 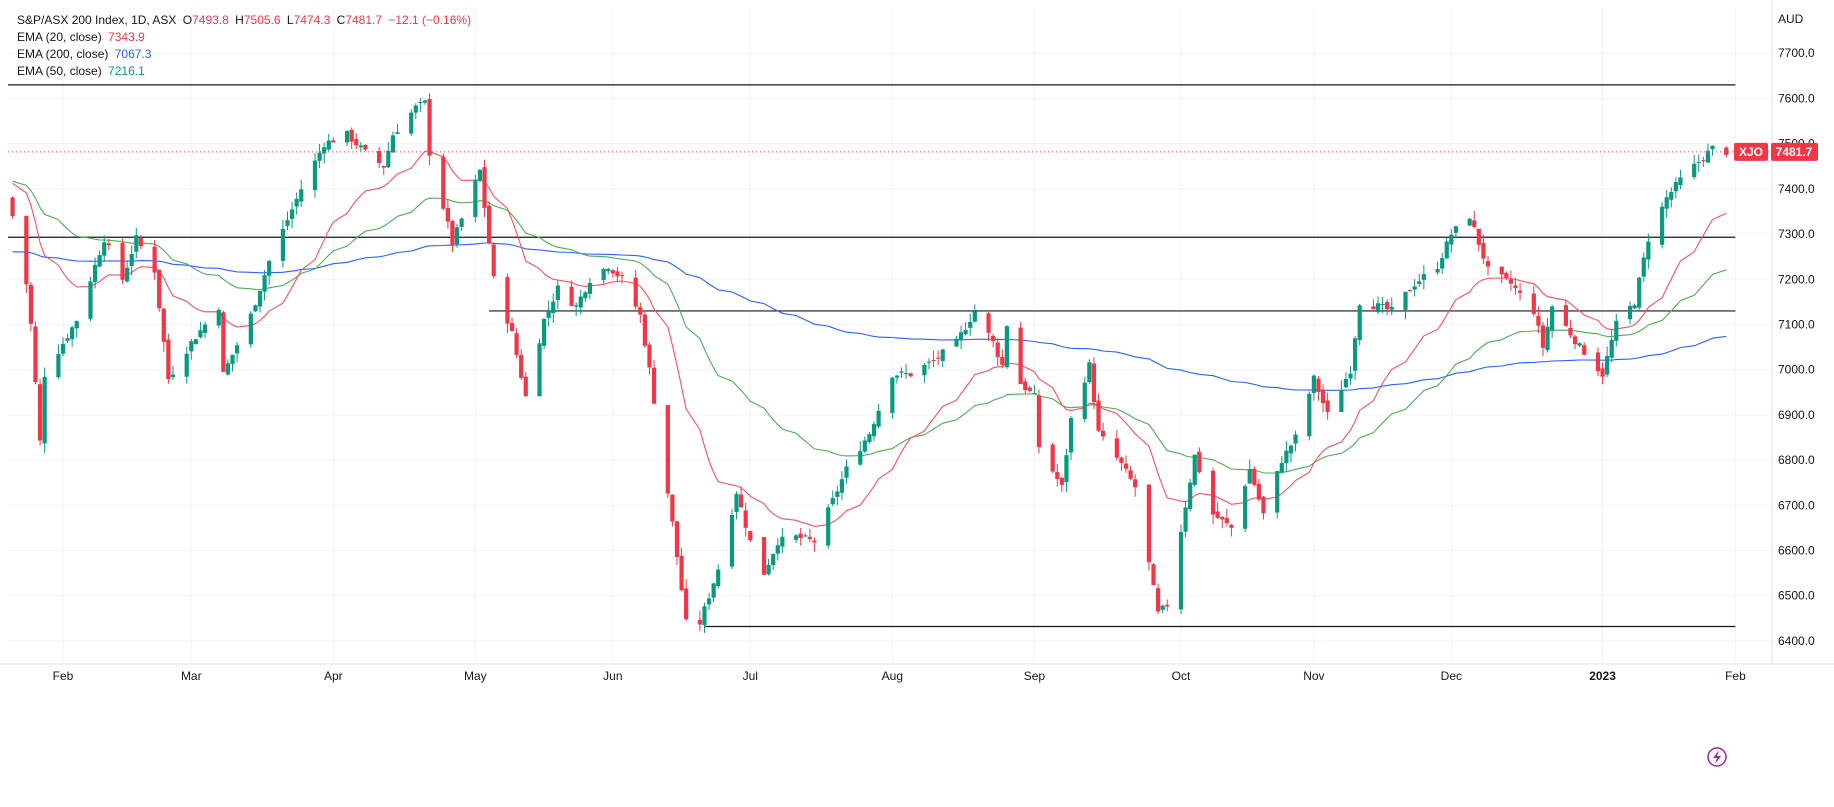 What do you see at coordinates (1796, 189) in the screenshot?
I see `y-tick-label: 7400.0` at bounding box center [1796, 189].